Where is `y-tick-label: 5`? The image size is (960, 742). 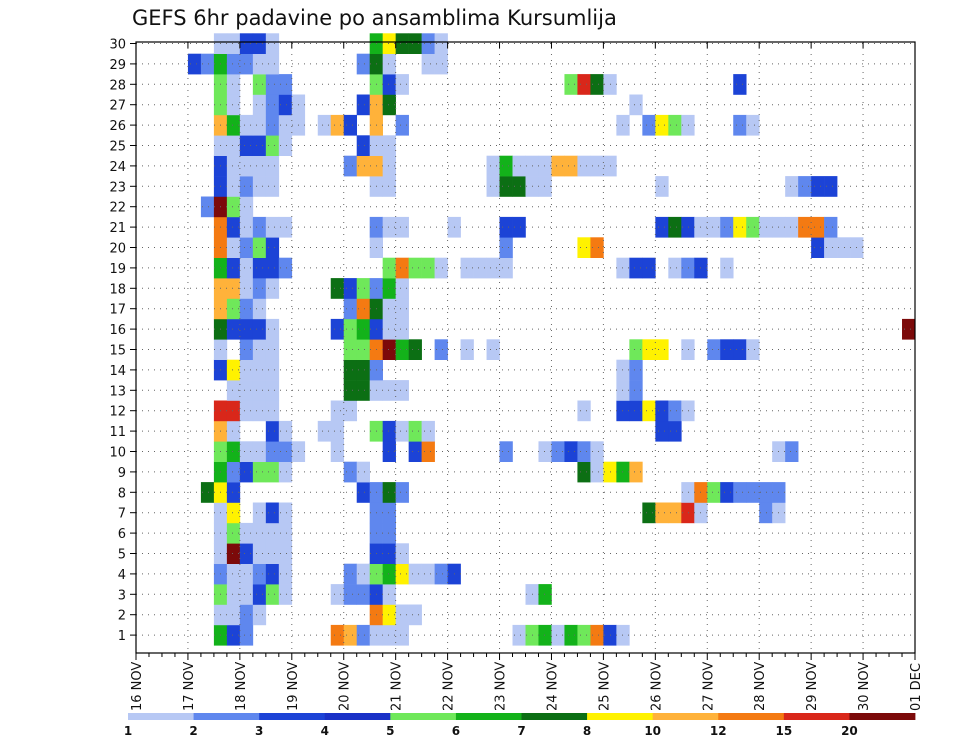 y-tick-label: 5 is located at coordinates (122, 555).